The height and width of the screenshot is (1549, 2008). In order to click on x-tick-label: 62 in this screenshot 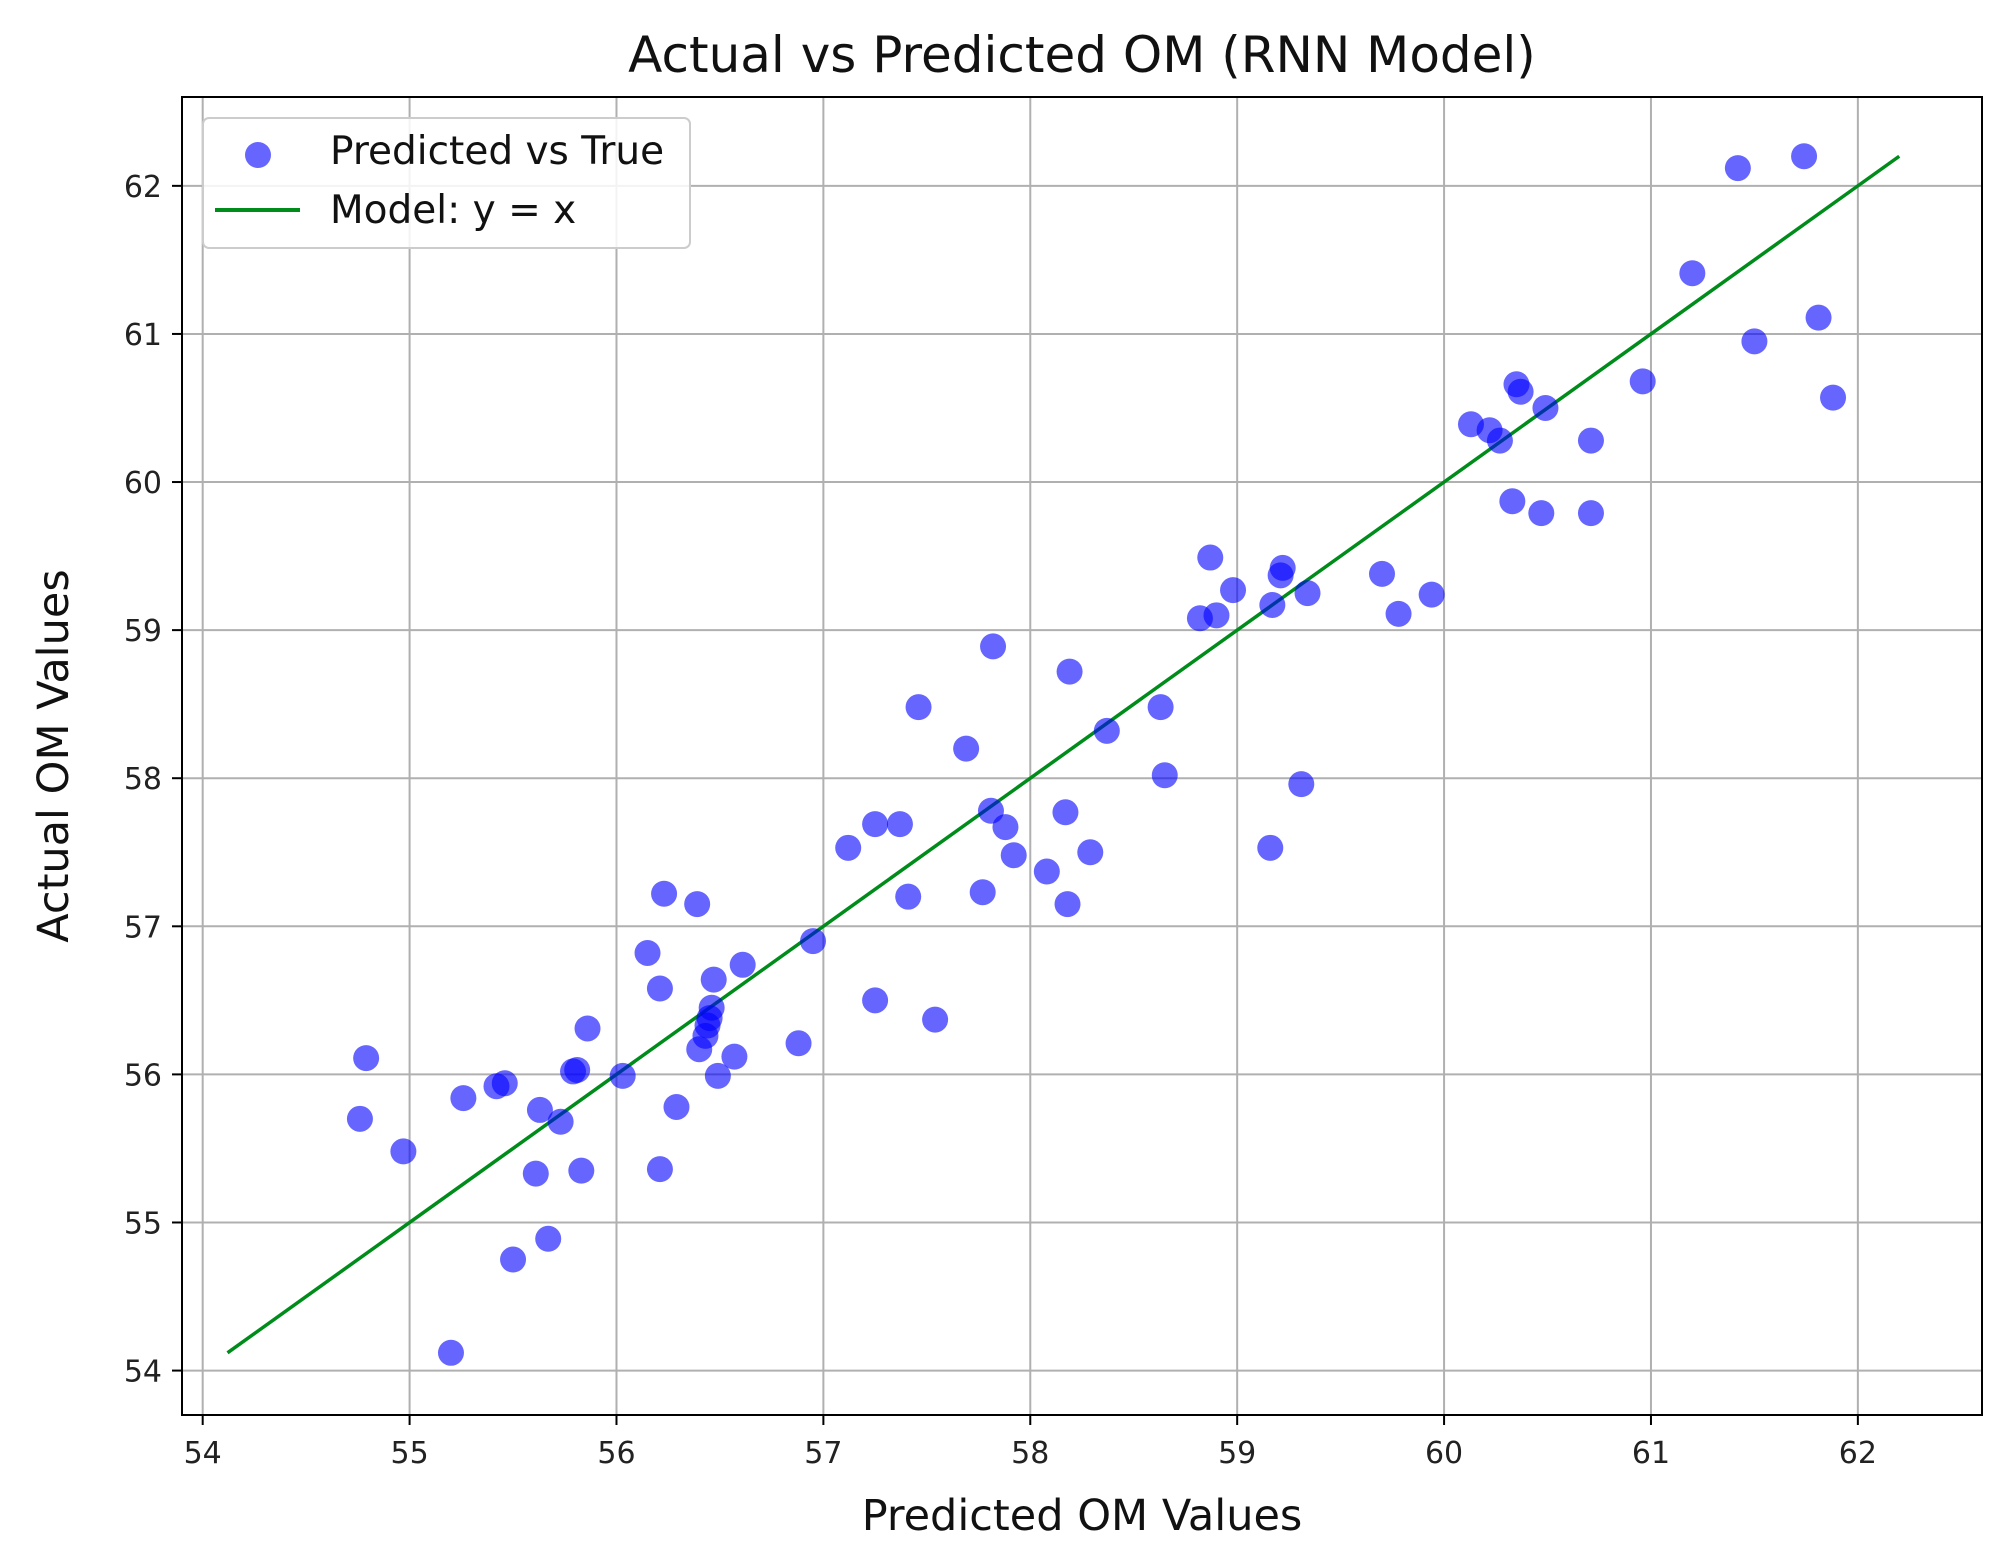, I will do `click(1858, 1453)`.